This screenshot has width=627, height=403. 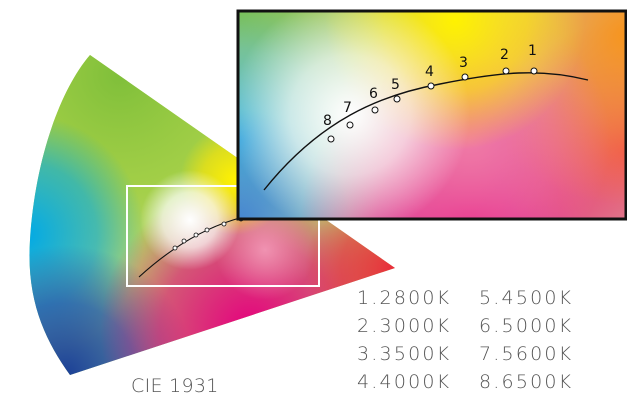 What do you see at coordinates (404, 298) in the screenshot?
I see `legend-entry-1: 1.2800K` at bounding box center [404, 298].